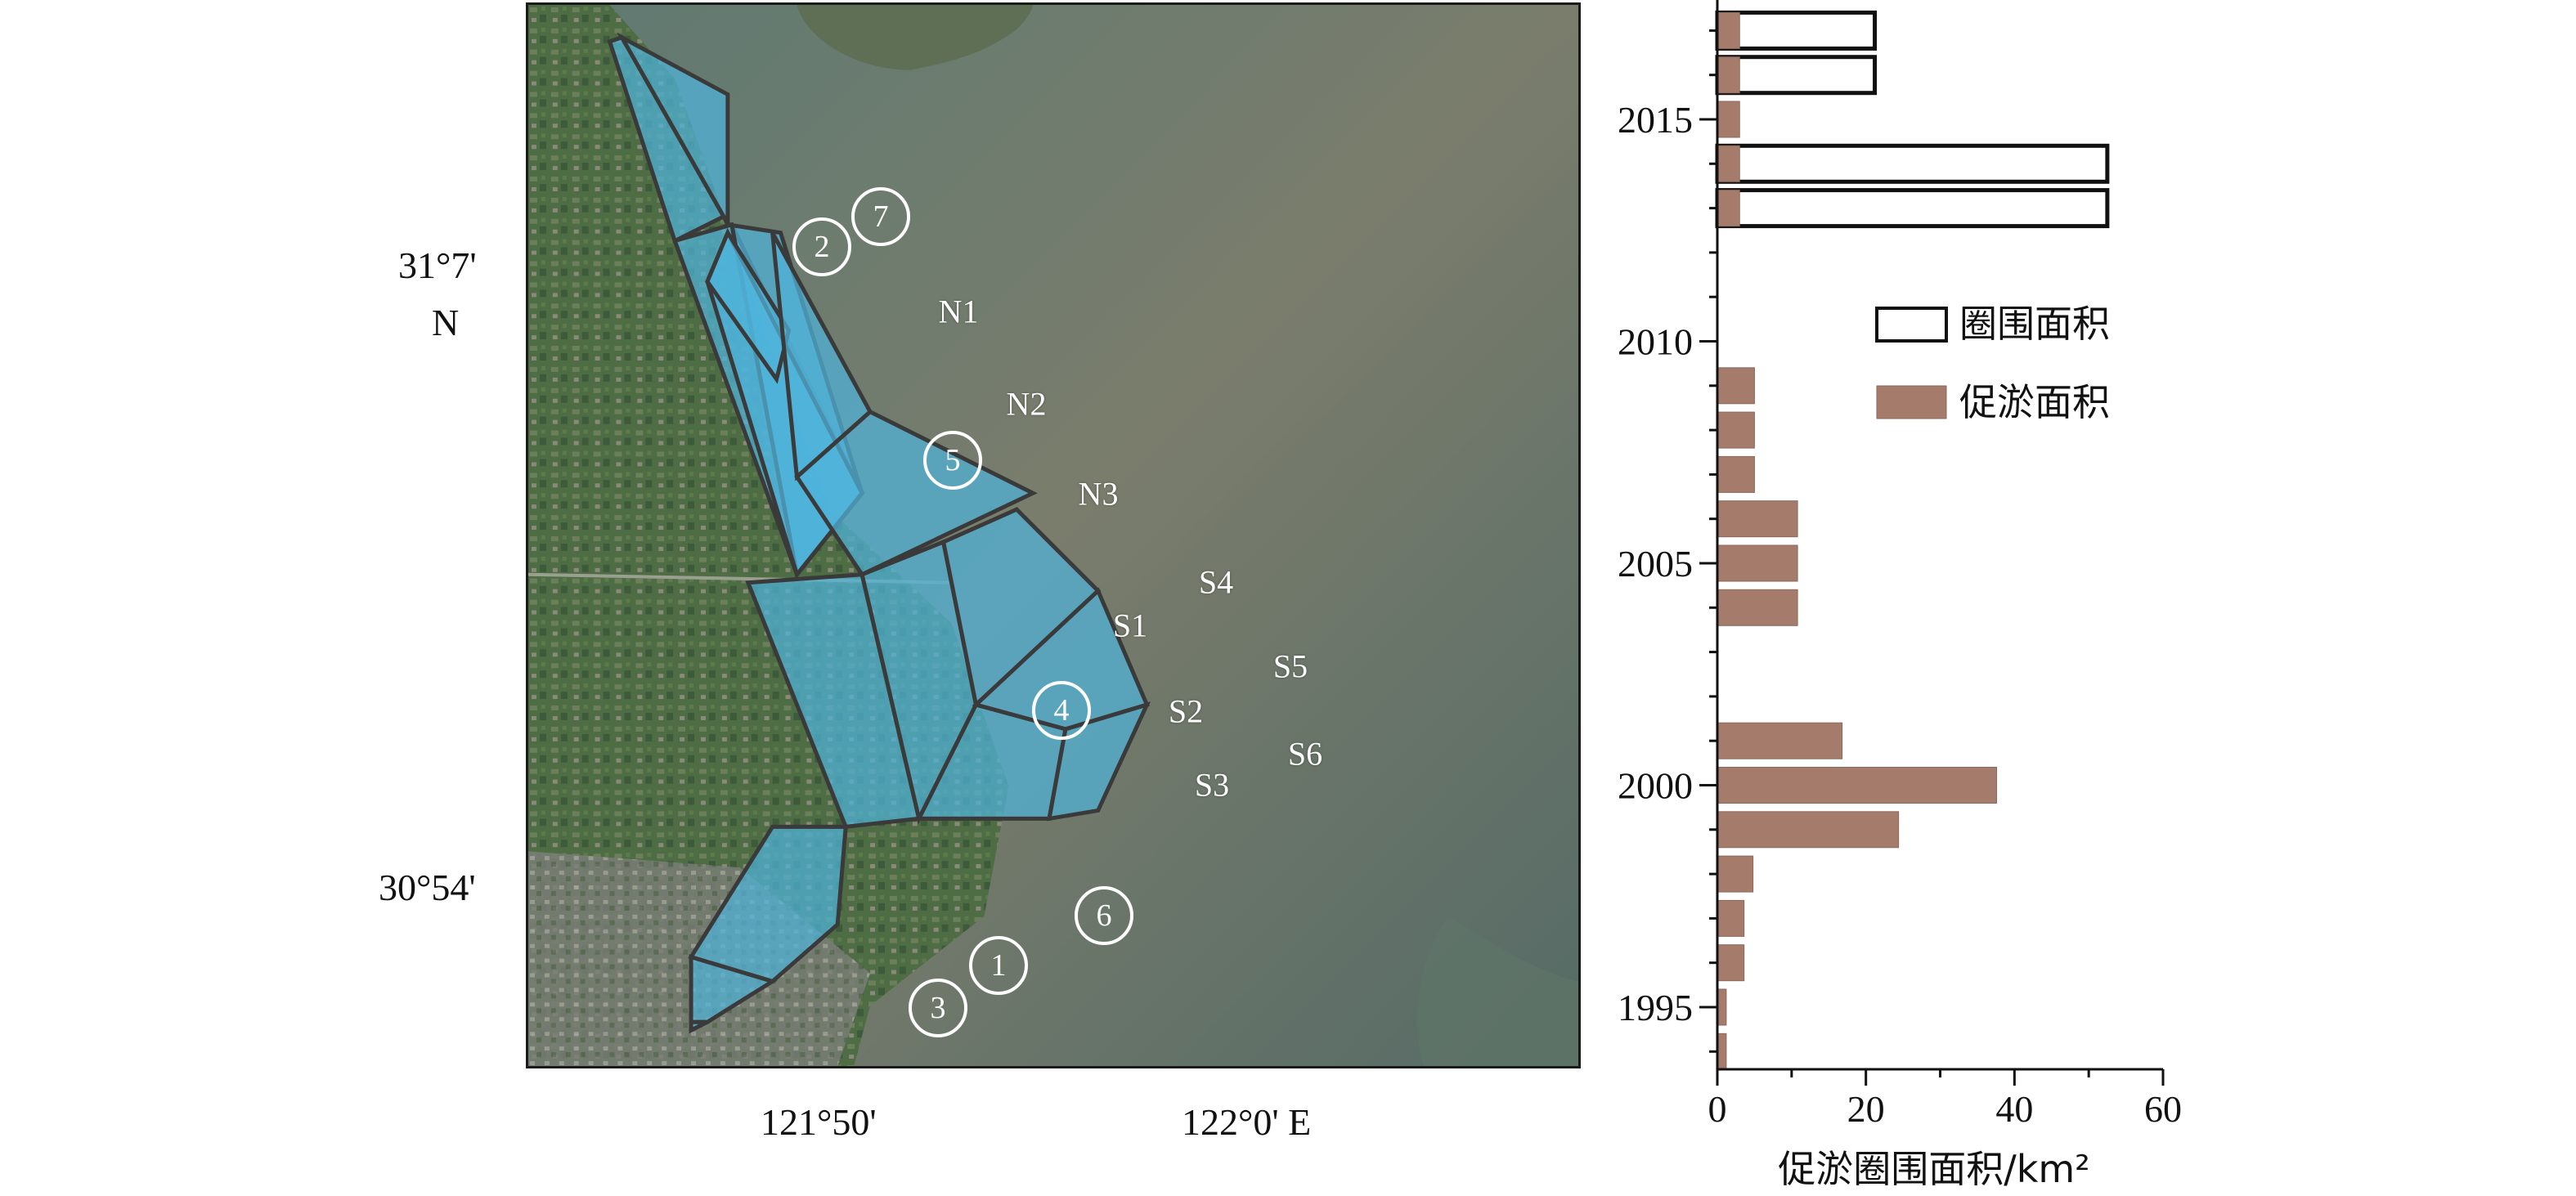 Image resolution: width=2576 pixels, height=1196 pixels. What do you see at coordinates (2163, 1109) in the screenshot?
I see `x-tick-label-60: 60` at bounding box center [2163, 1109].